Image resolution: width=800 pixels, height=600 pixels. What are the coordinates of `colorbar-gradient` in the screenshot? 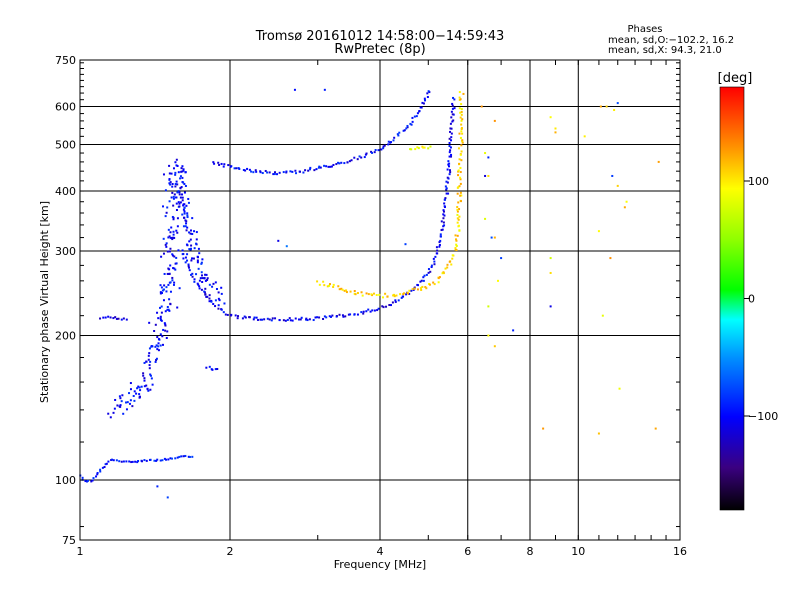 It's located at (732, 298).